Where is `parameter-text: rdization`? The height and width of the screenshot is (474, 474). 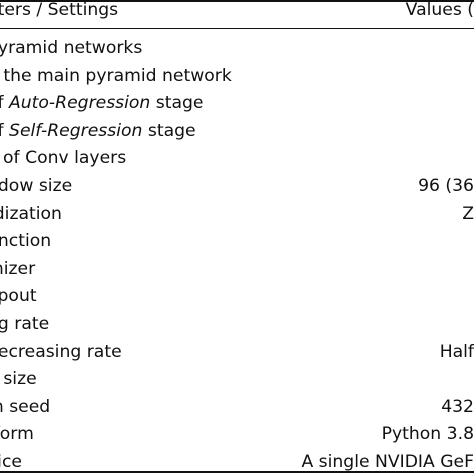 parameter-text: rdization is located at coordinates (31, 214).